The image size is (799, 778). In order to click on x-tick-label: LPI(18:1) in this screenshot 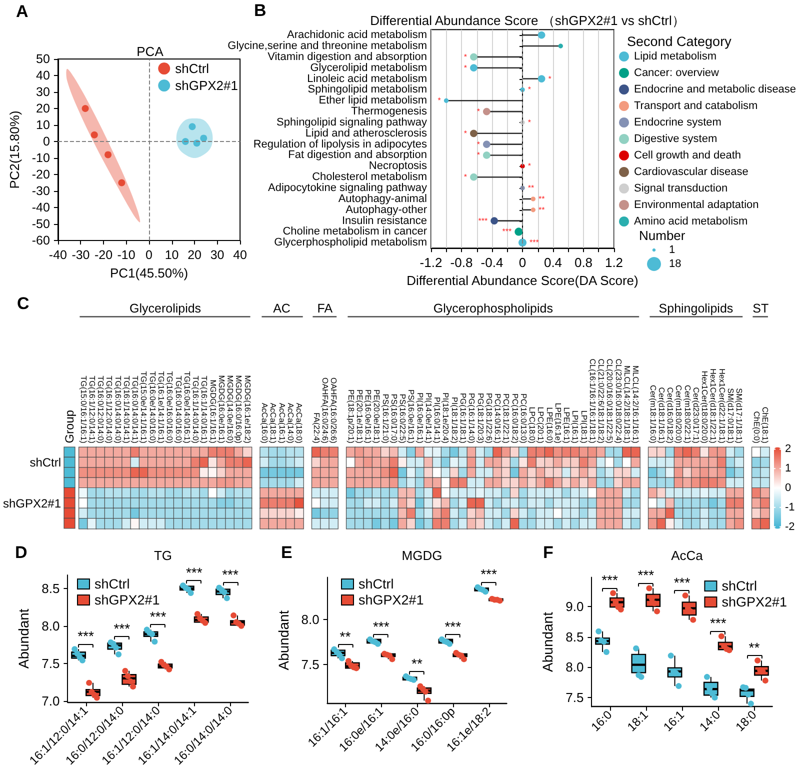, I will do `click(583, 427)`.